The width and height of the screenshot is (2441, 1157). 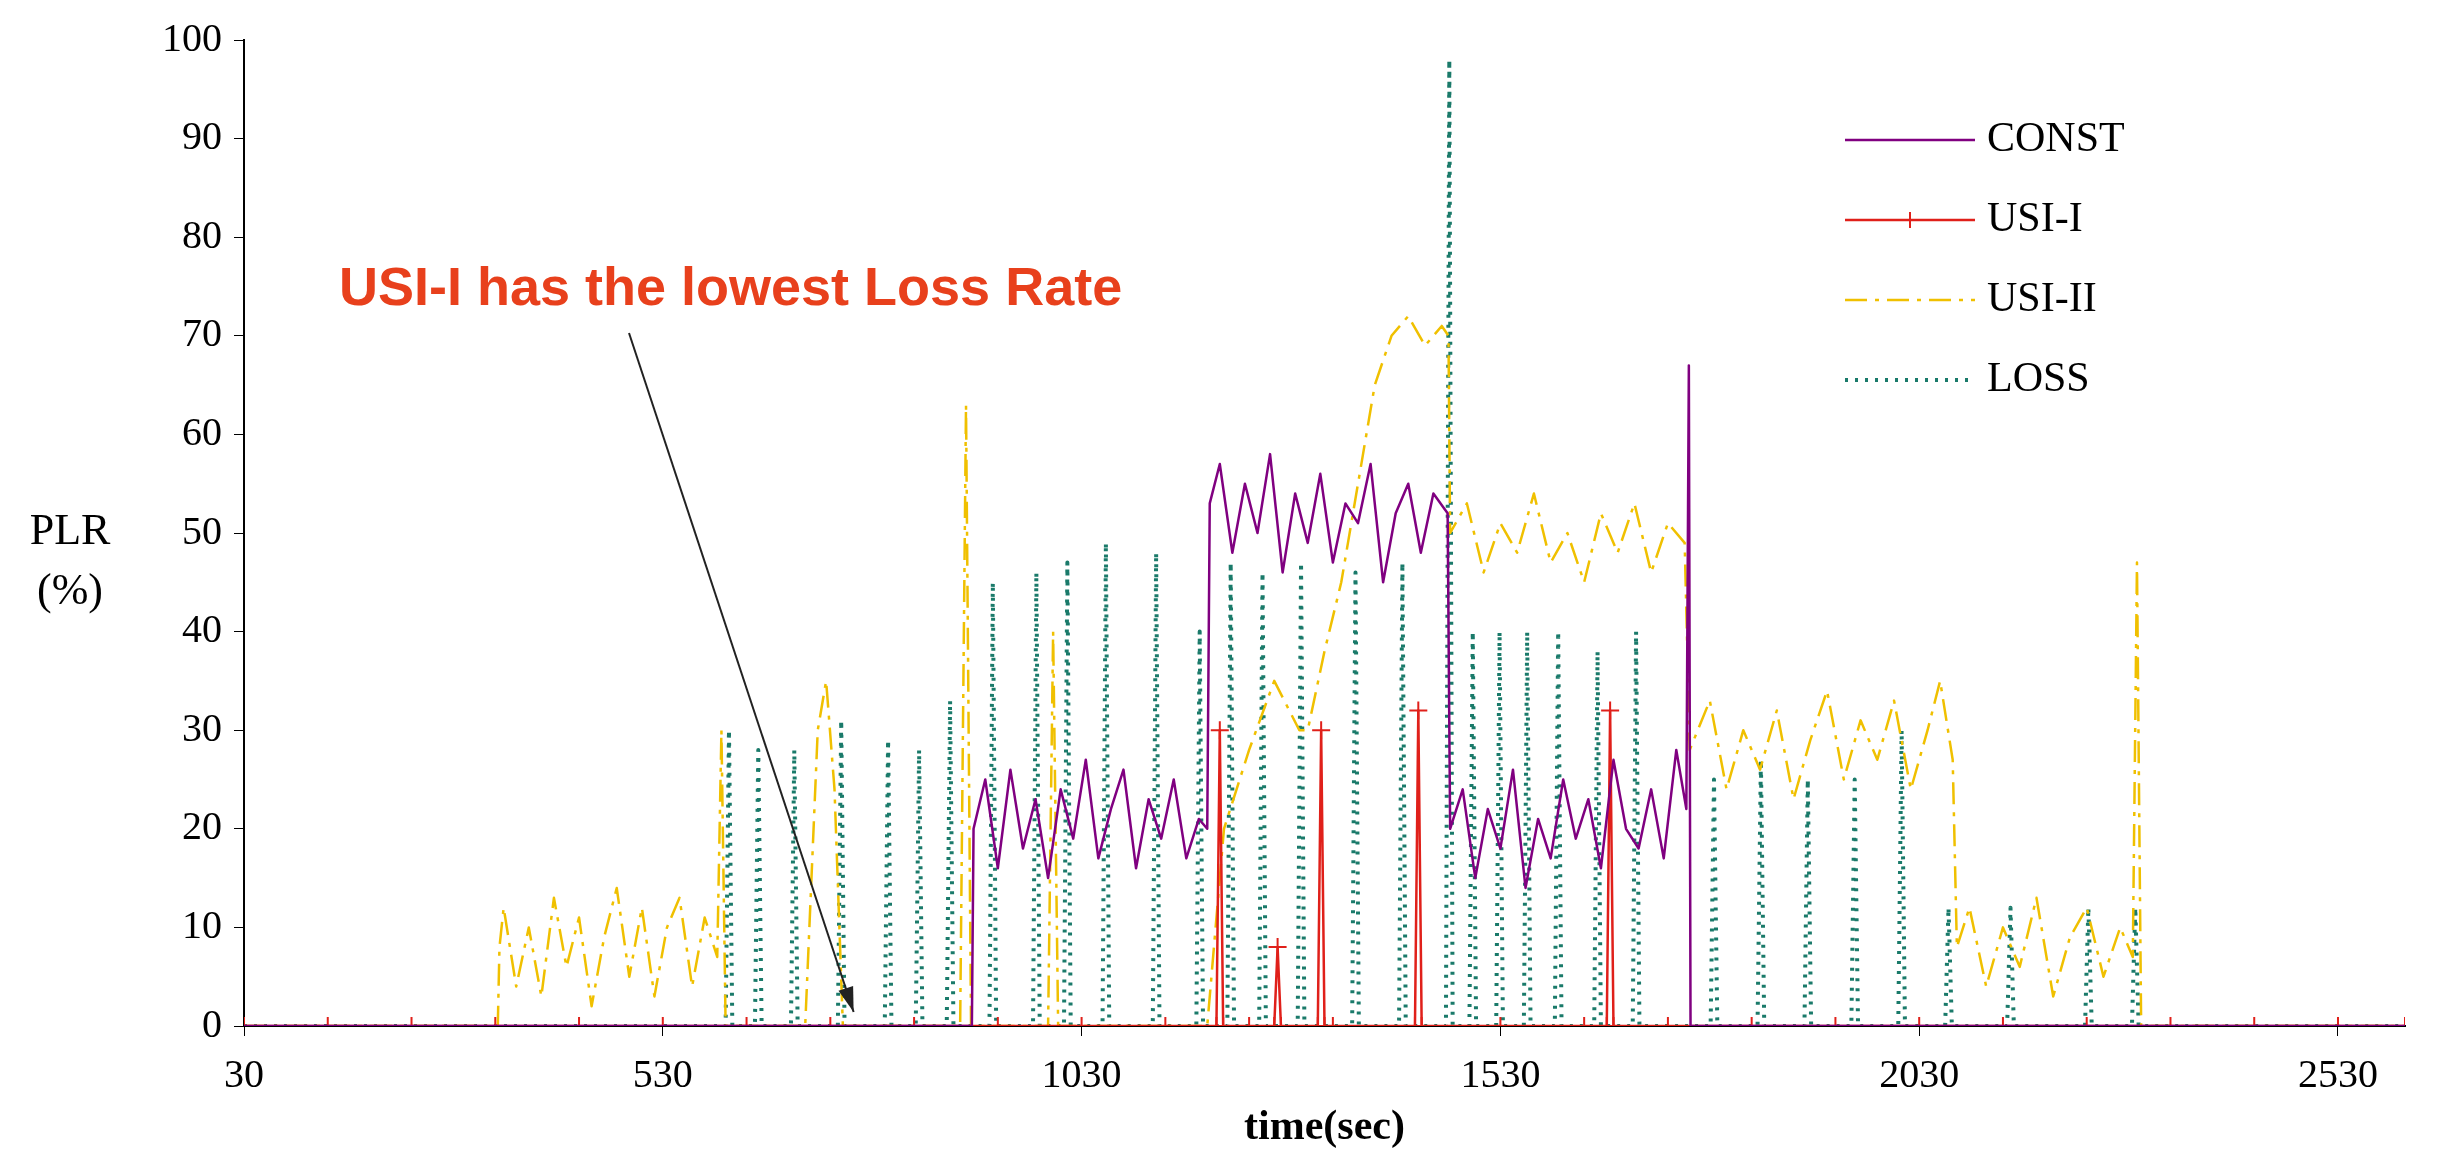 What do you see at coordinates (70, 560) in the screenshot?
I see `y-axis-title: PLR (%)` at bounding box center [70, 560].